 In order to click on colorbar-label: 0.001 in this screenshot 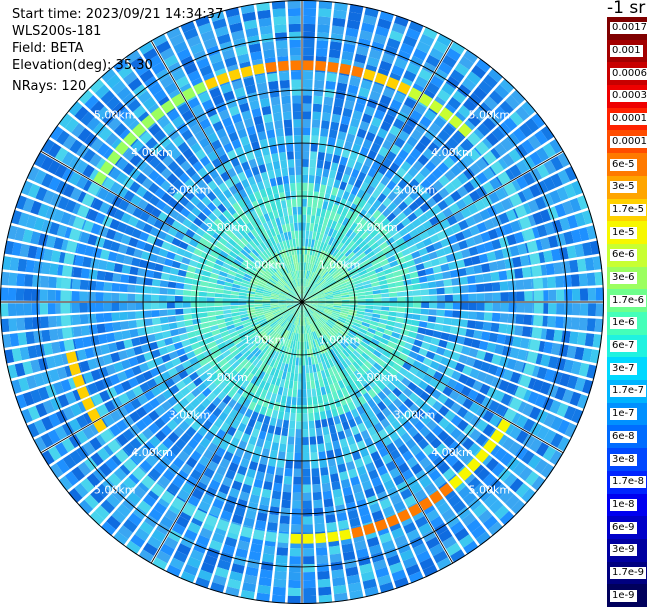, I will do `click(626, 51)`.